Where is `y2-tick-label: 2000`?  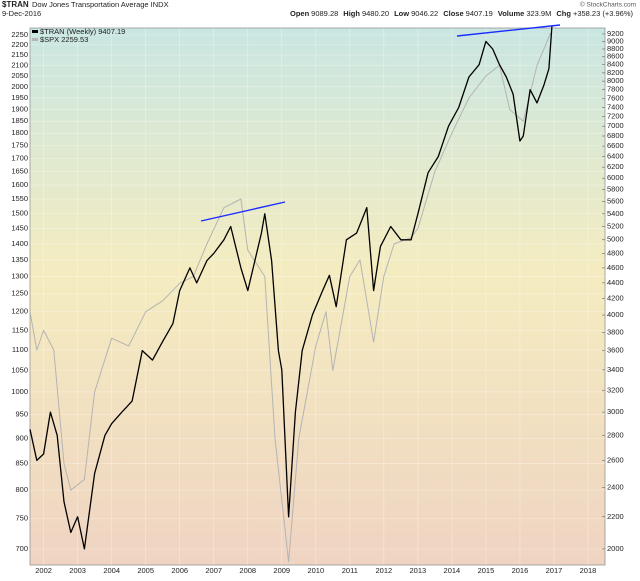 y2-tick-label: 2000 is located at coordinates (615, 548).